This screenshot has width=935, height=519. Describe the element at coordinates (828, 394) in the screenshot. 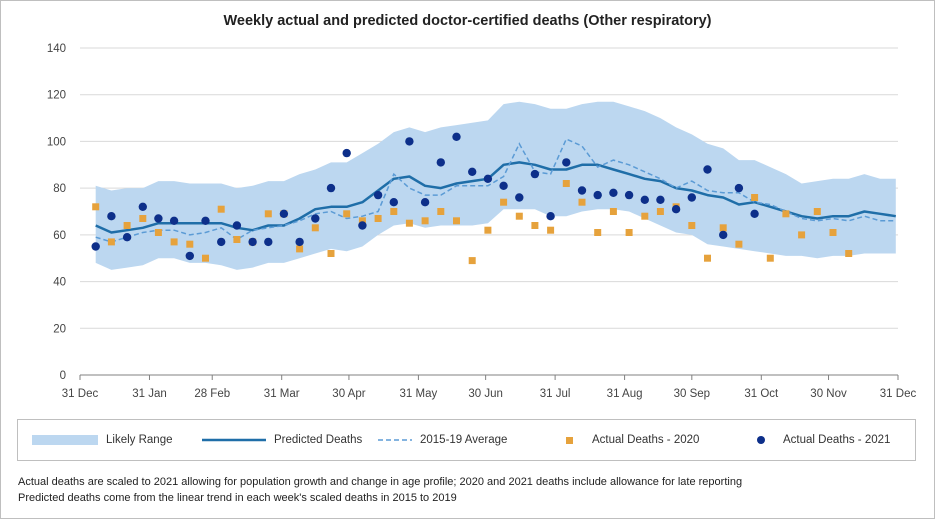

I see `x-tick-label: 30 Nov` at that location.